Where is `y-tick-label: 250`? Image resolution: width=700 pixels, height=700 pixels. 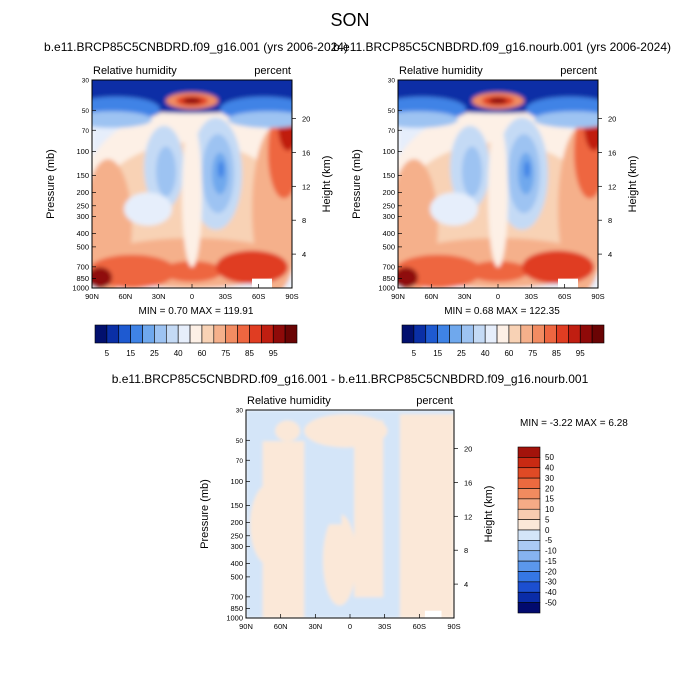 y-tick-label: 250 is located at coordinates (82, 205).